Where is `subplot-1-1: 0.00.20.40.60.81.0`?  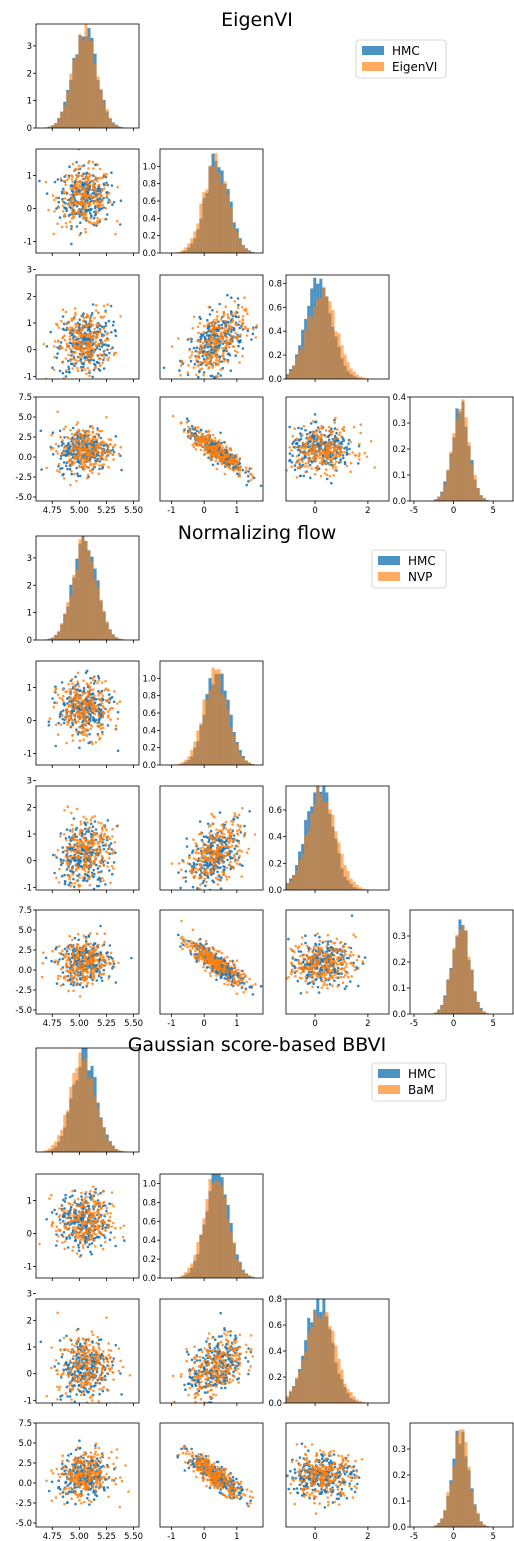
subplot-1-1: 0.00.20.40.60.81.0 is located at coordinates (203, 203).